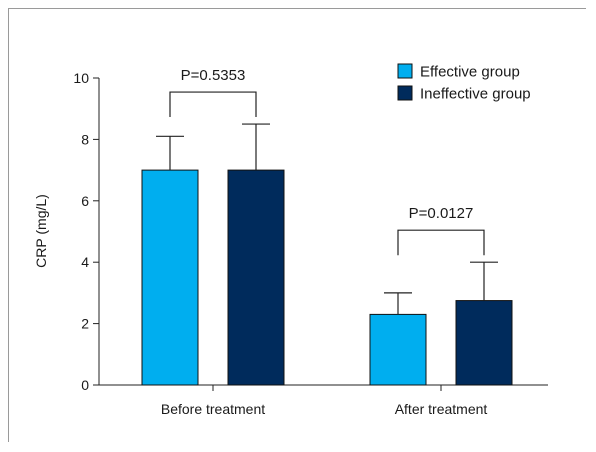 This screenshot has width=596, height=452. I want to click on x-tick-label: After treatment, so click(441, 409).